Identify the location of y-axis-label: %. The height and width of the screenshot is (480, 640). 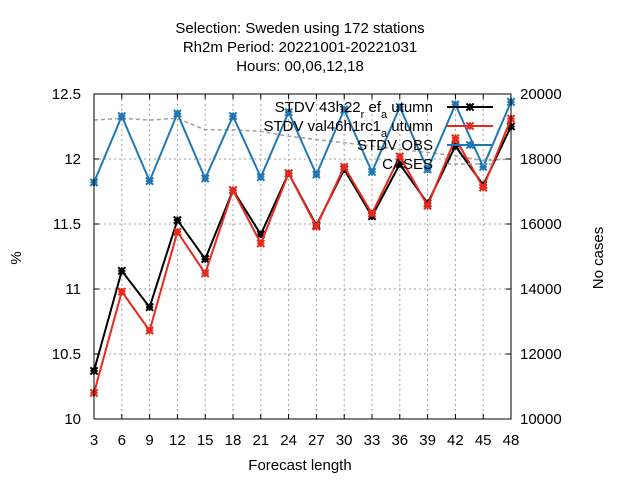
(16, 257).